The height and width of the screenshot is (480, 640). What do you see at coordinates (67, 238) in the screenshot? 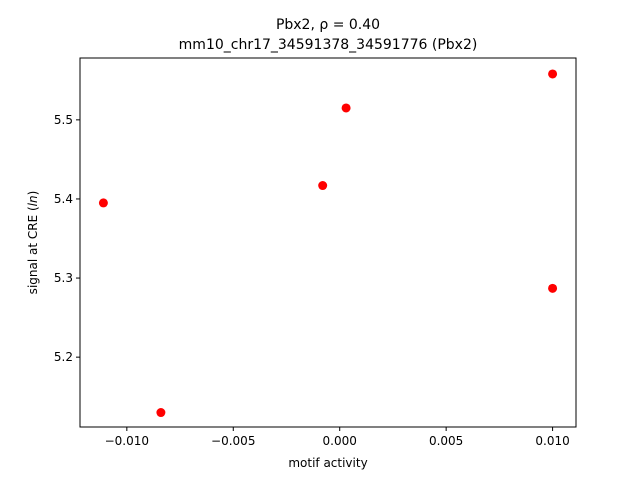
I see `y-axis-ticks: 5.2 5.3 5.4 5.5` at bounding box center [67, 238].